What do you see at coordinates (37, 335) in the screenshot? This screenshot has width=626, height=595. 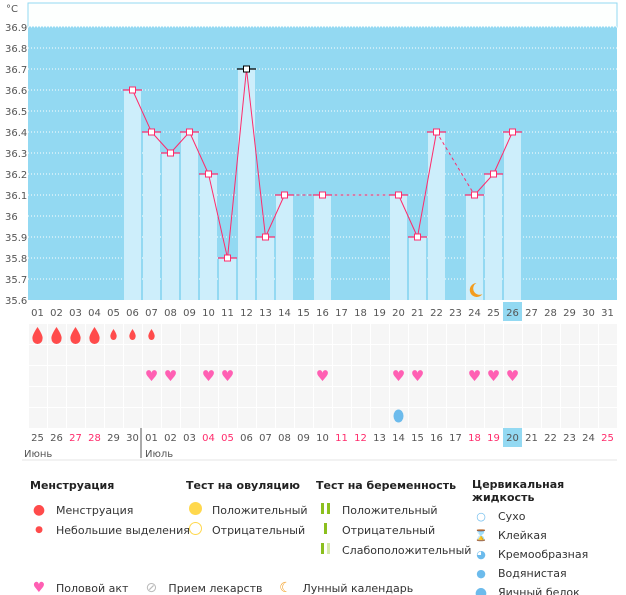 I see `menstruation-drop-icon` at bounding box center [37, 335].